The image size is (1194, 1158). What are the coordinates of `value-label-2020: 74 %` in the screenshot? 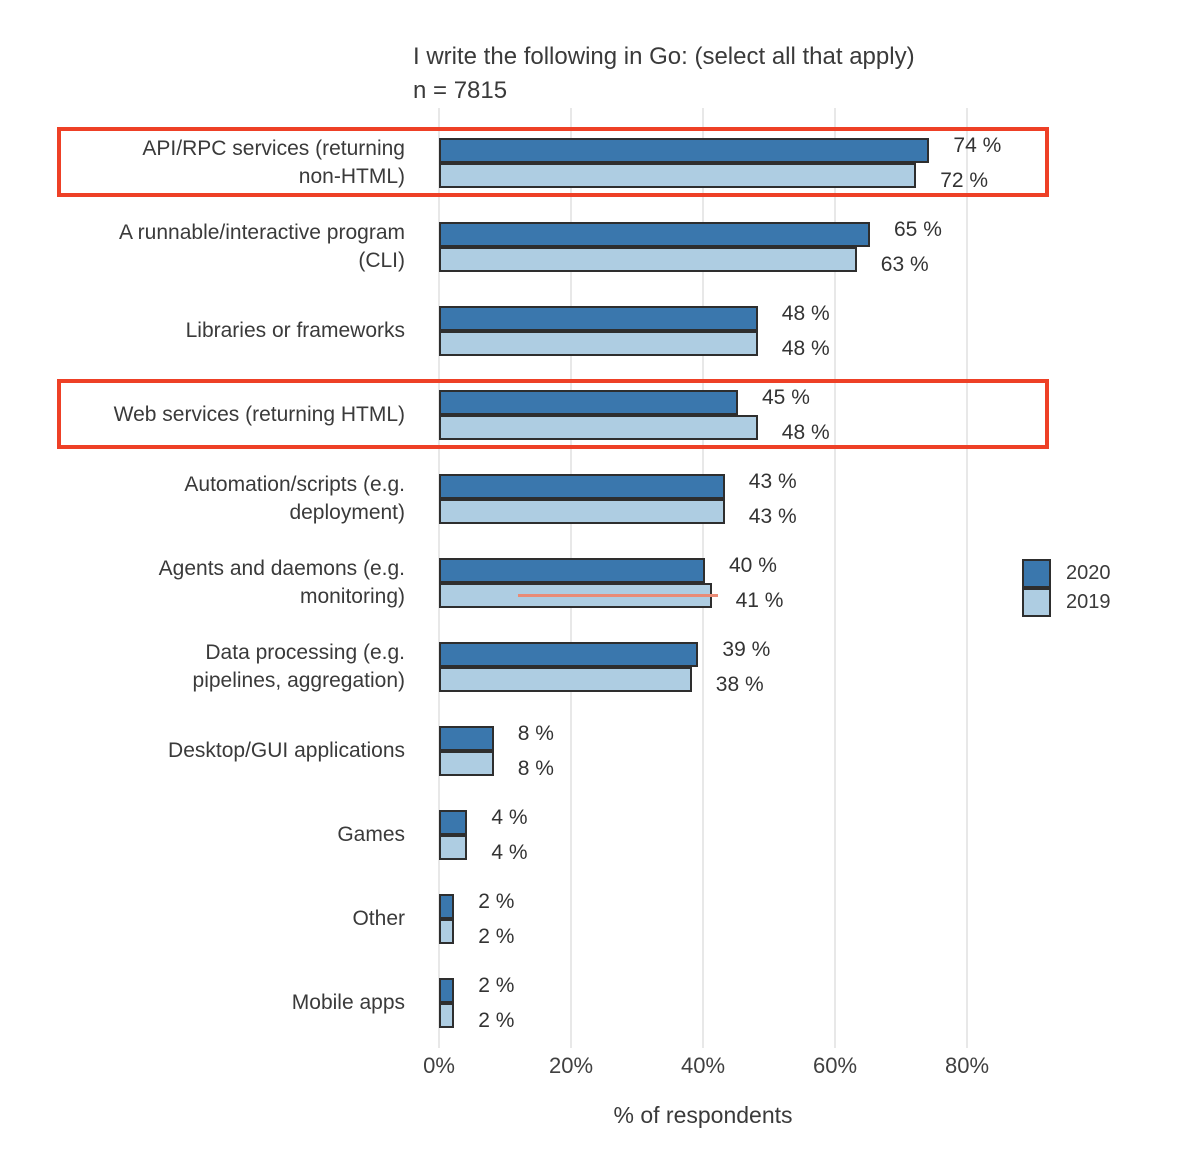 It's located at (977, 145).